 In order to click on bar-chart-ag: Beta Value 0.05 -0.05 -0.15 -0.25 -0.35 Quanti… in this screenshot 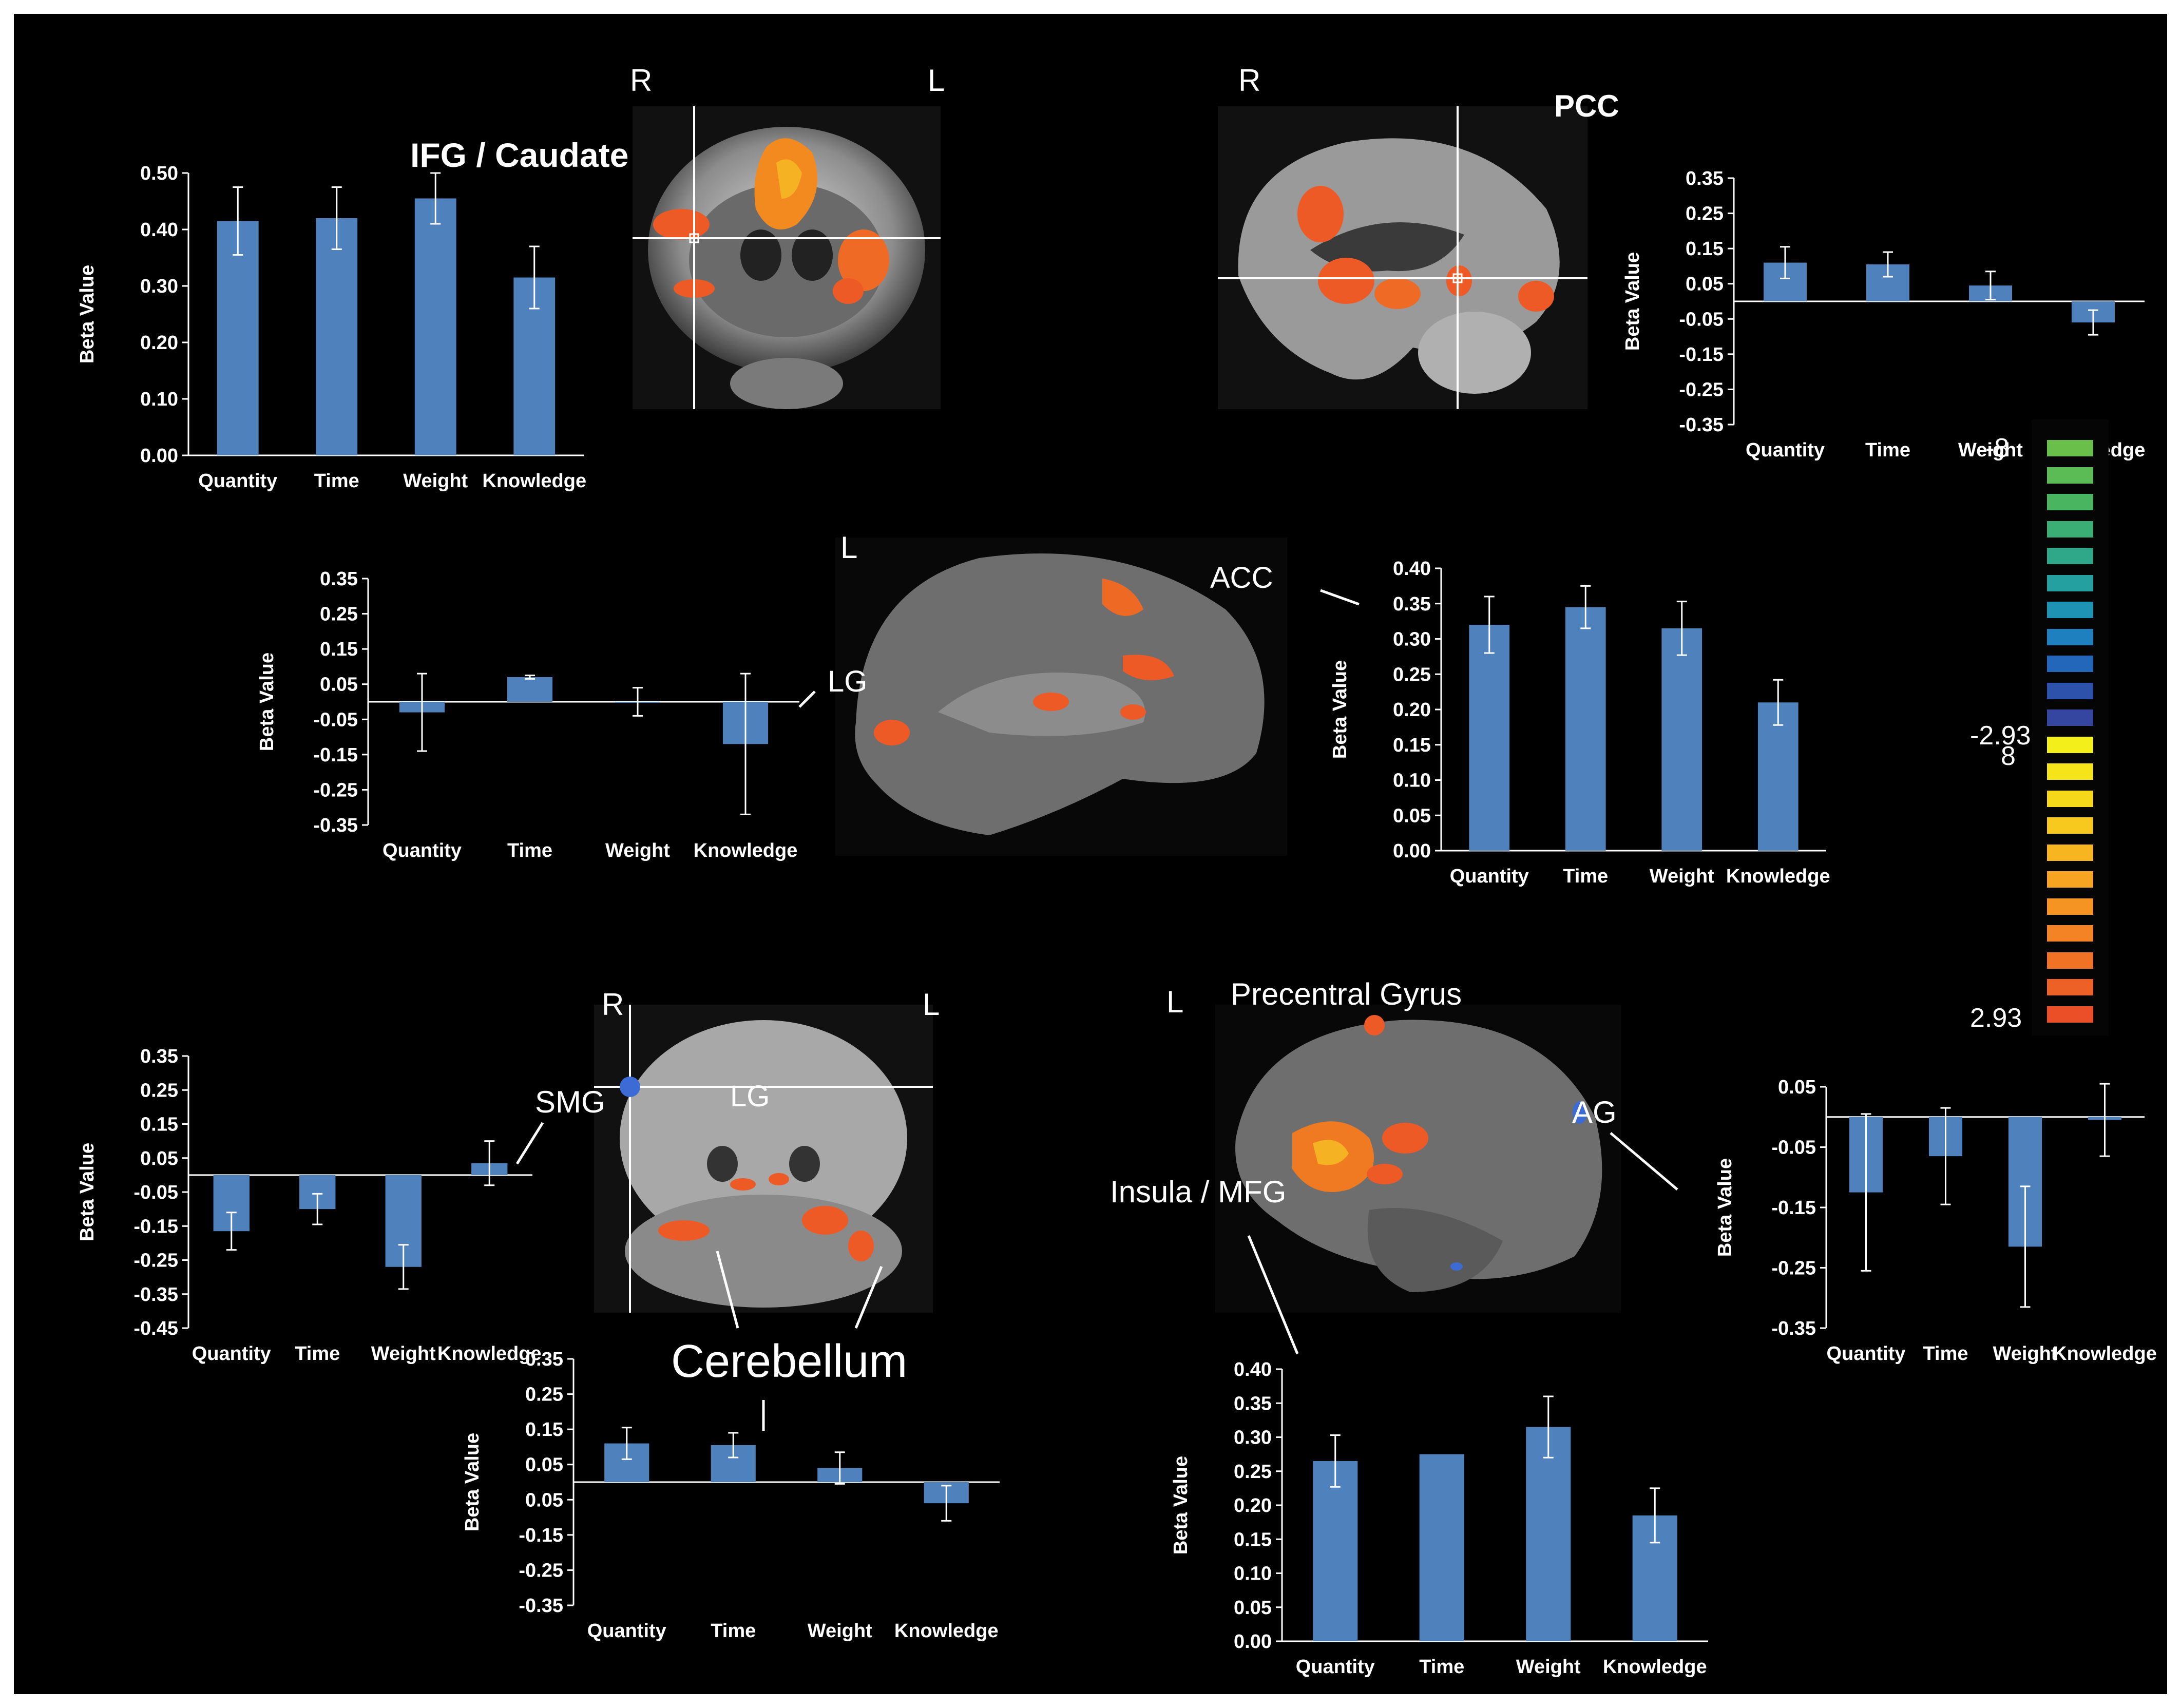, I will do `click(1930, 1227)`.